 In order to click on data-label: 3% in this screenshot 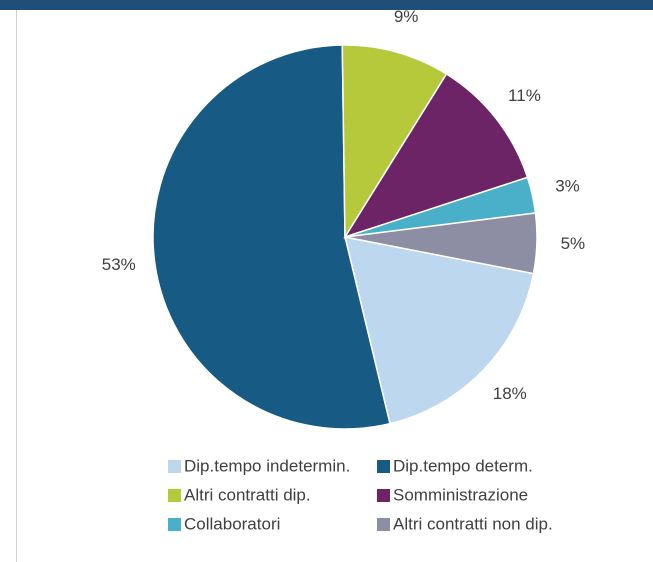, I will do `click(567, 186)`.